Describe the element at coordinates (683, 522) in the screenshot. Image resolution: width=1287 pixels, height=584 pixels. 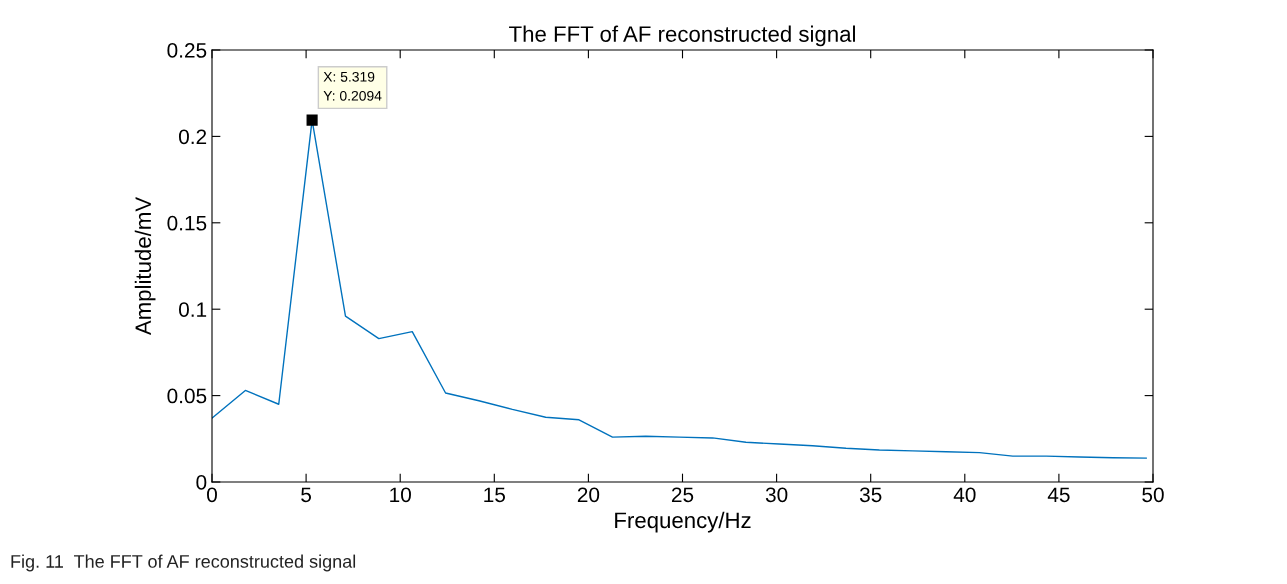
I see `x-axis-title: Frequency/Hz` at that location.